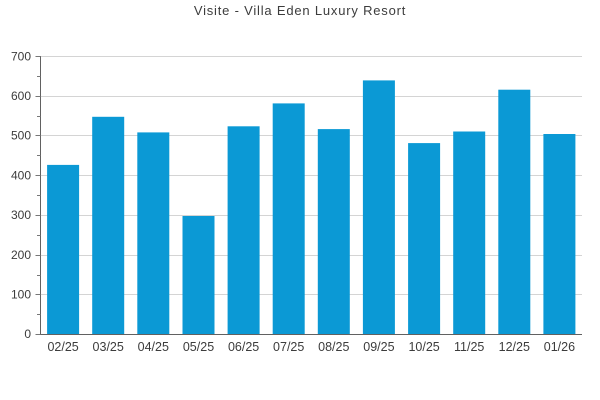  Describe the element at coordinates (21, 255) in the screenshot. I see `svg-text: 200` at that location.